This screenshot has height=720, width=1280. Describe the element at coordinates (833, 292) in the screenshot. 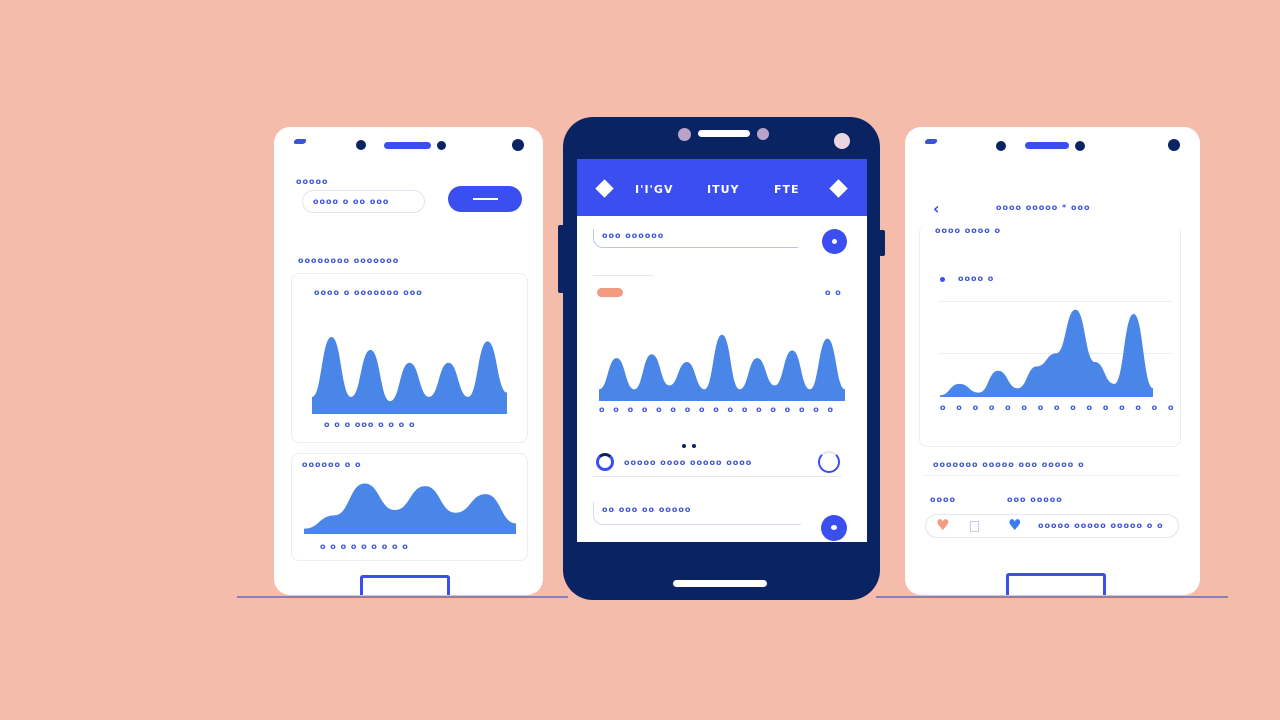

I see `legend-text: o o` at that location.